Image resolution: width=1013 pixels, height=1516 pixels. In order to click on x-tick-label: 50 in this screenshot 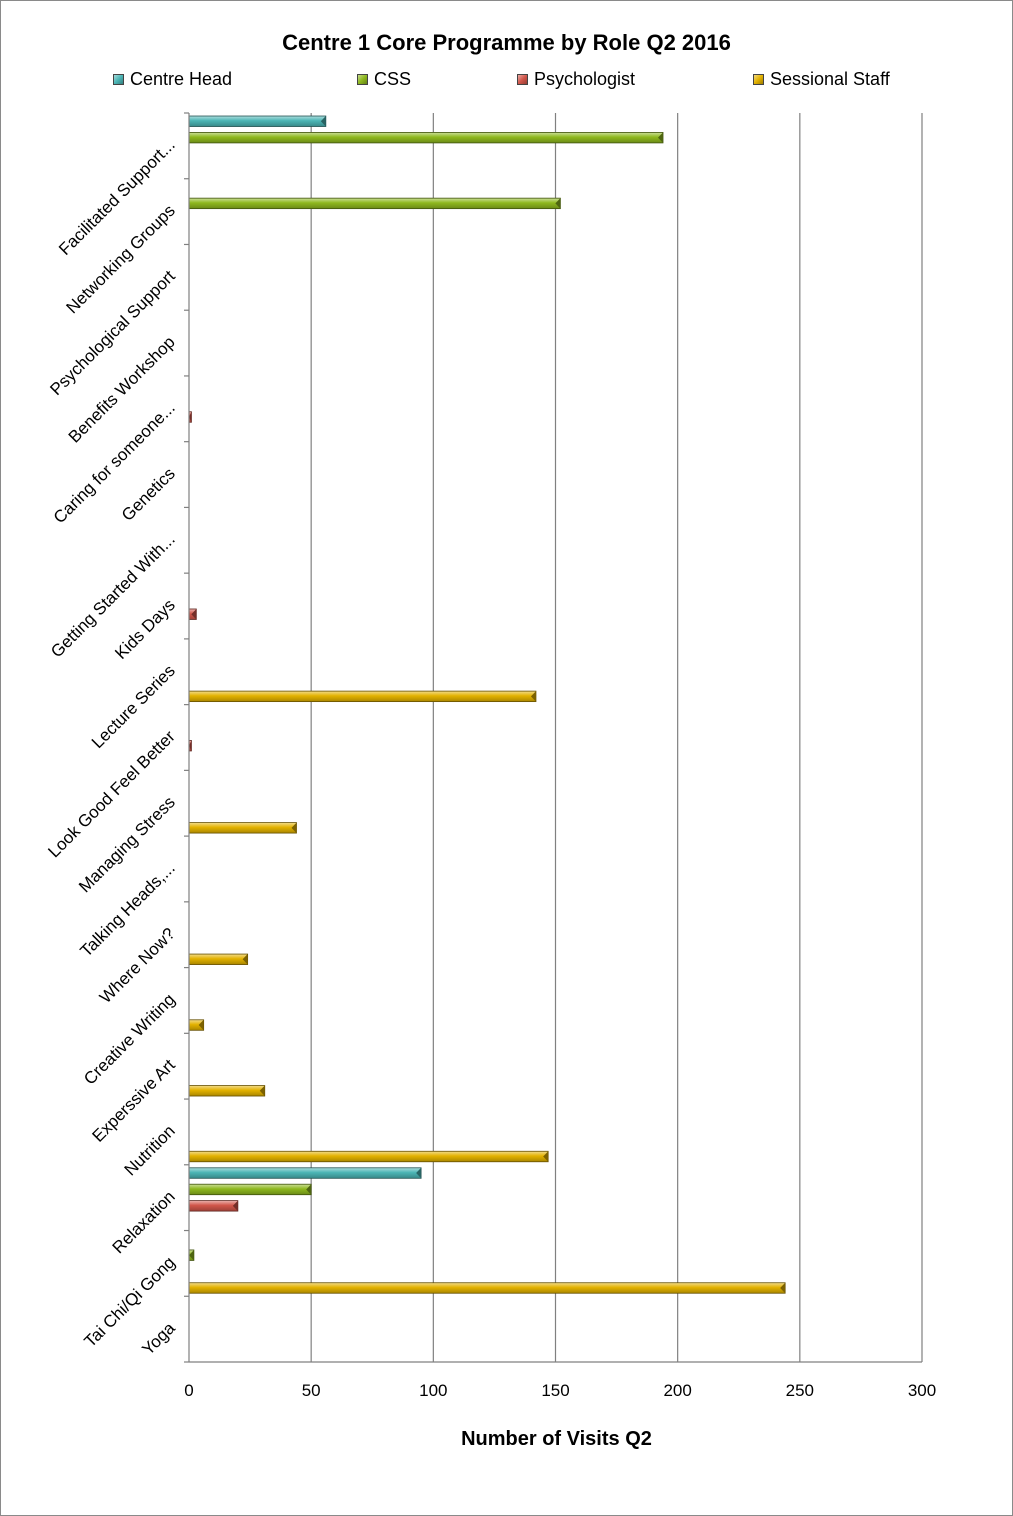, I will do `click(311, 1390)`.